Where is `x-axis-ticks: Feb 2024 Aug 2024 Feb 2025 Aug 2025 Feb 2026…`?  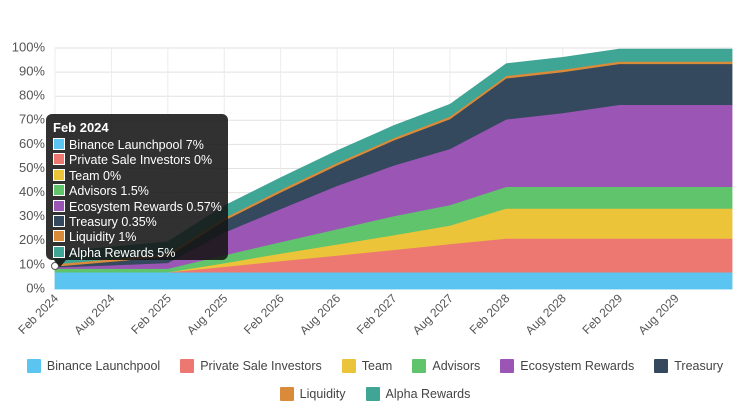
x-axis-ticks: Feb 2024 Aug 2024 Feb 2025 Aug 2025 Feb 2026… is located at coordinates (348, 314).